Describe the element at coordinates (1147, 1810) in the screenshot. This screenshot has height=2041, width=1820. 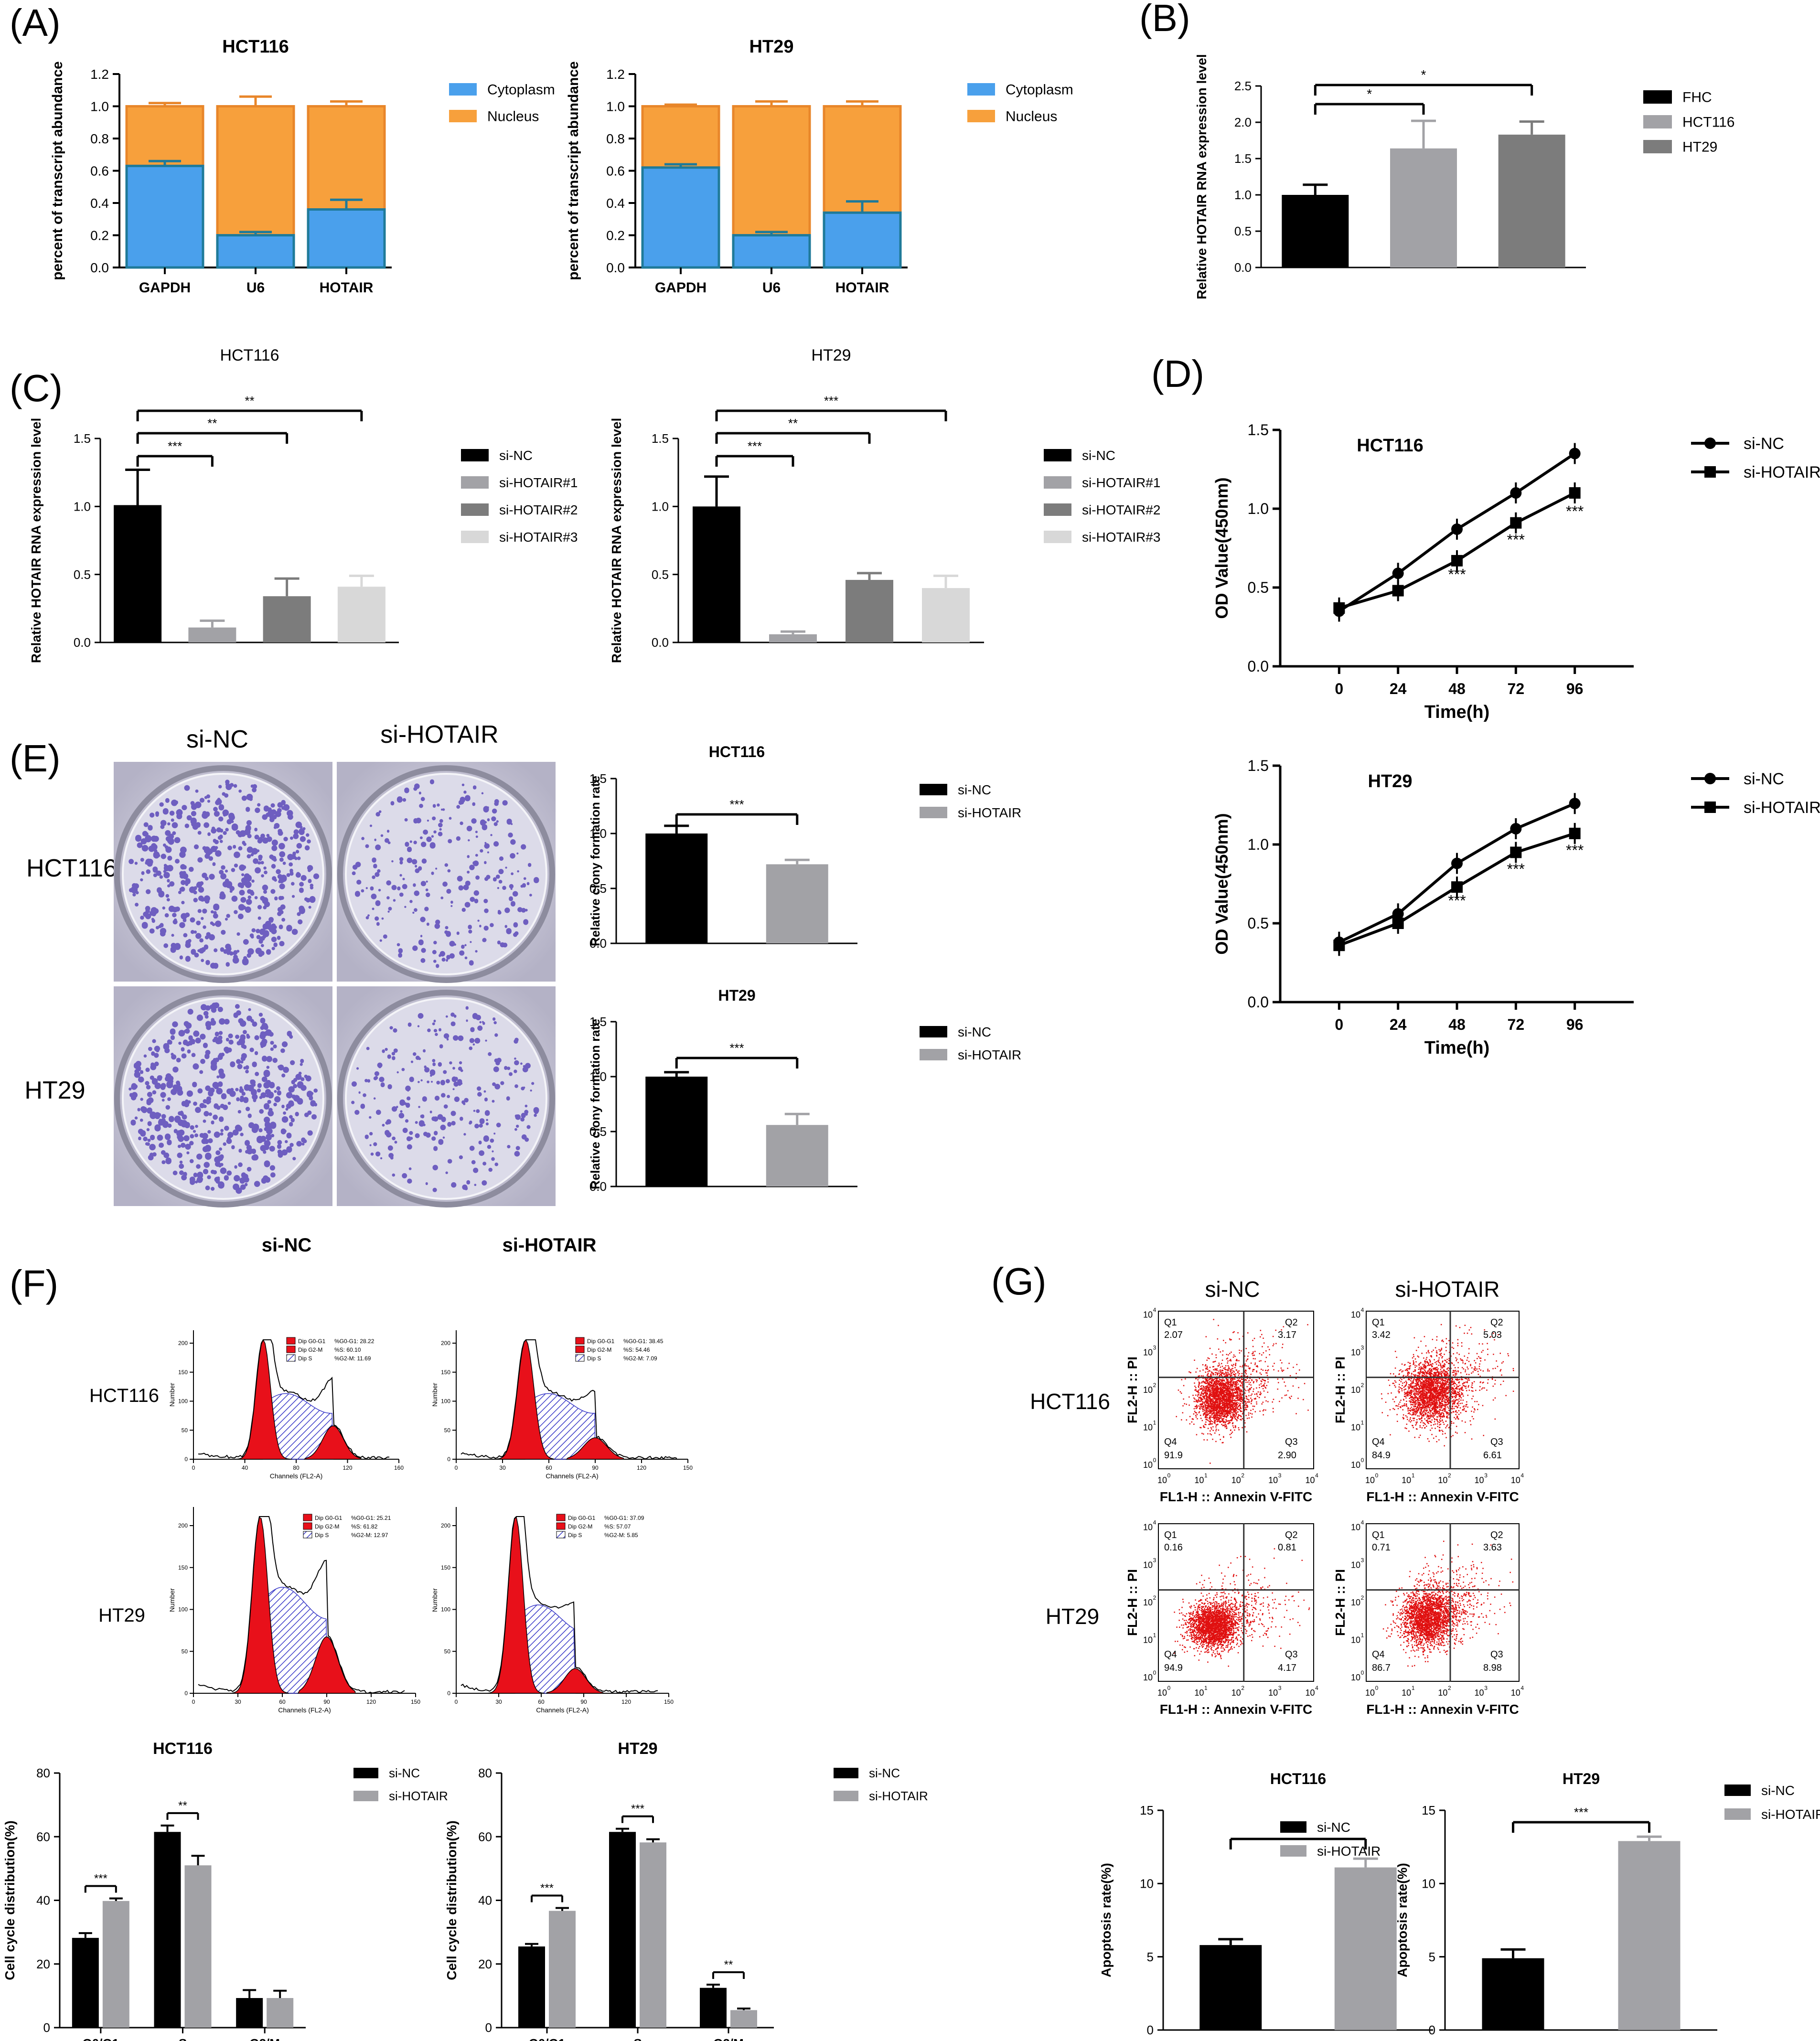
I see `y-tick-label: 15` at that location.